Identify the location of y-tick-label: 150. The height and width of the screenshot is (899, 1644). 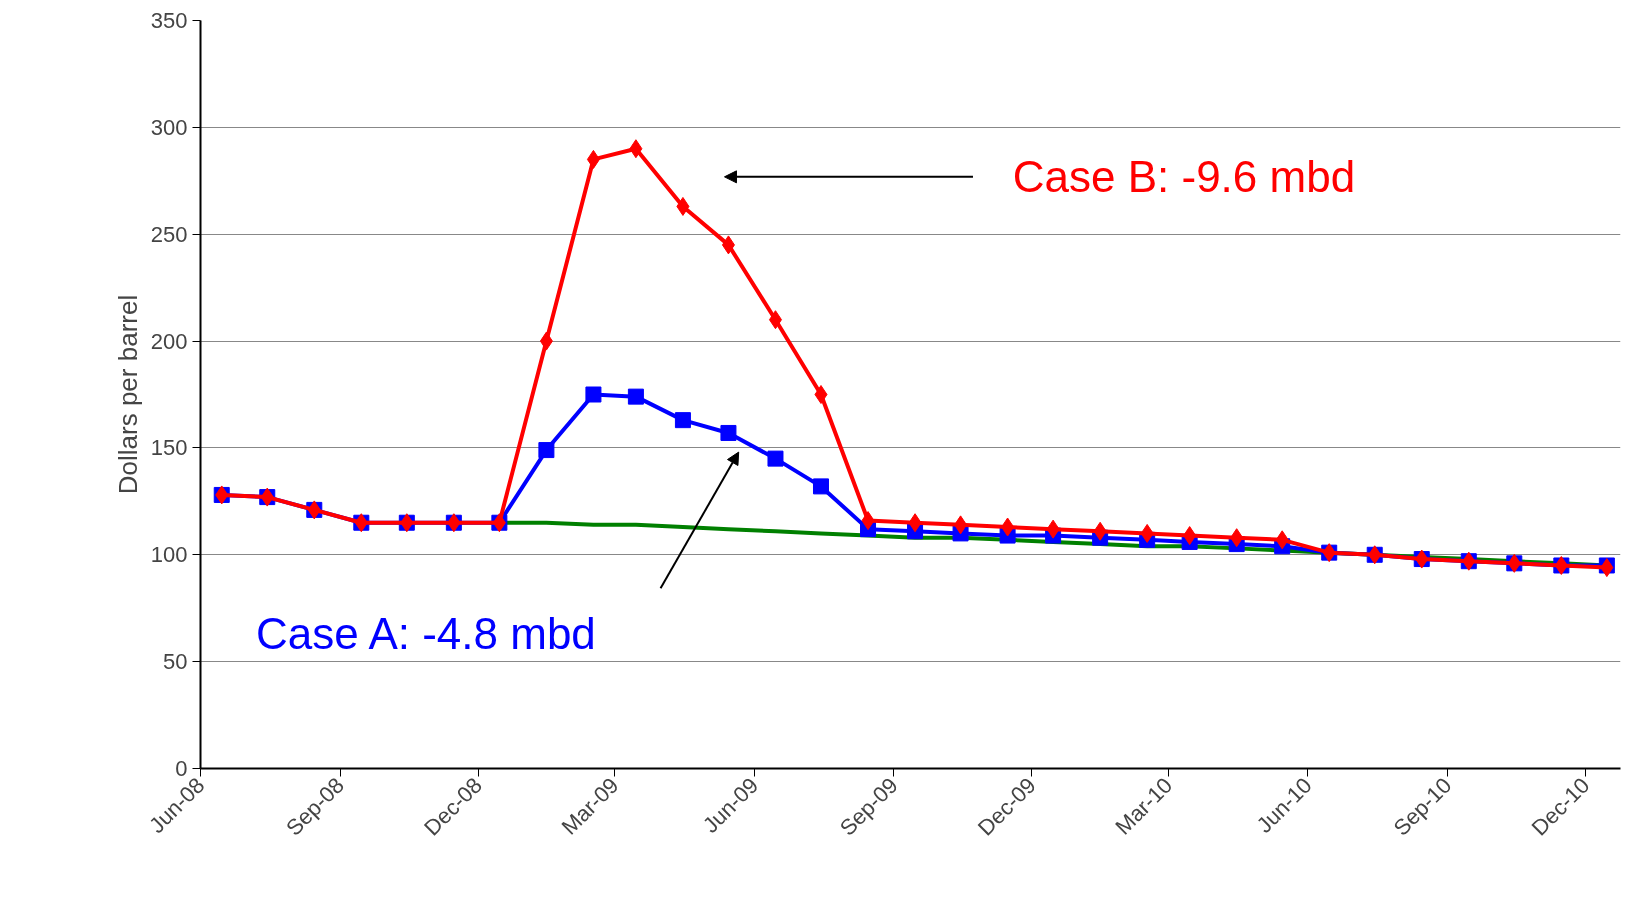
(169, 448).